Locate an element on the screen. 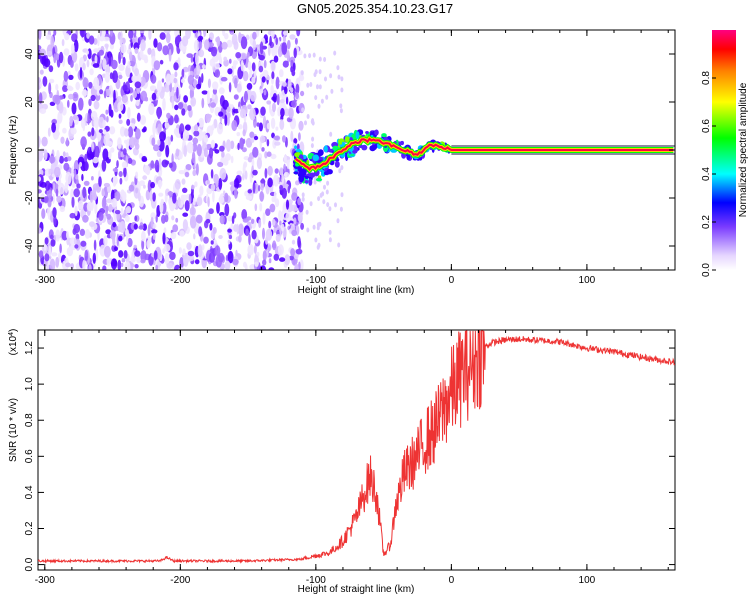 The height and width of the screenshot is (600, 750). y-tick-label: -20 is located at coordinates (29, 197).